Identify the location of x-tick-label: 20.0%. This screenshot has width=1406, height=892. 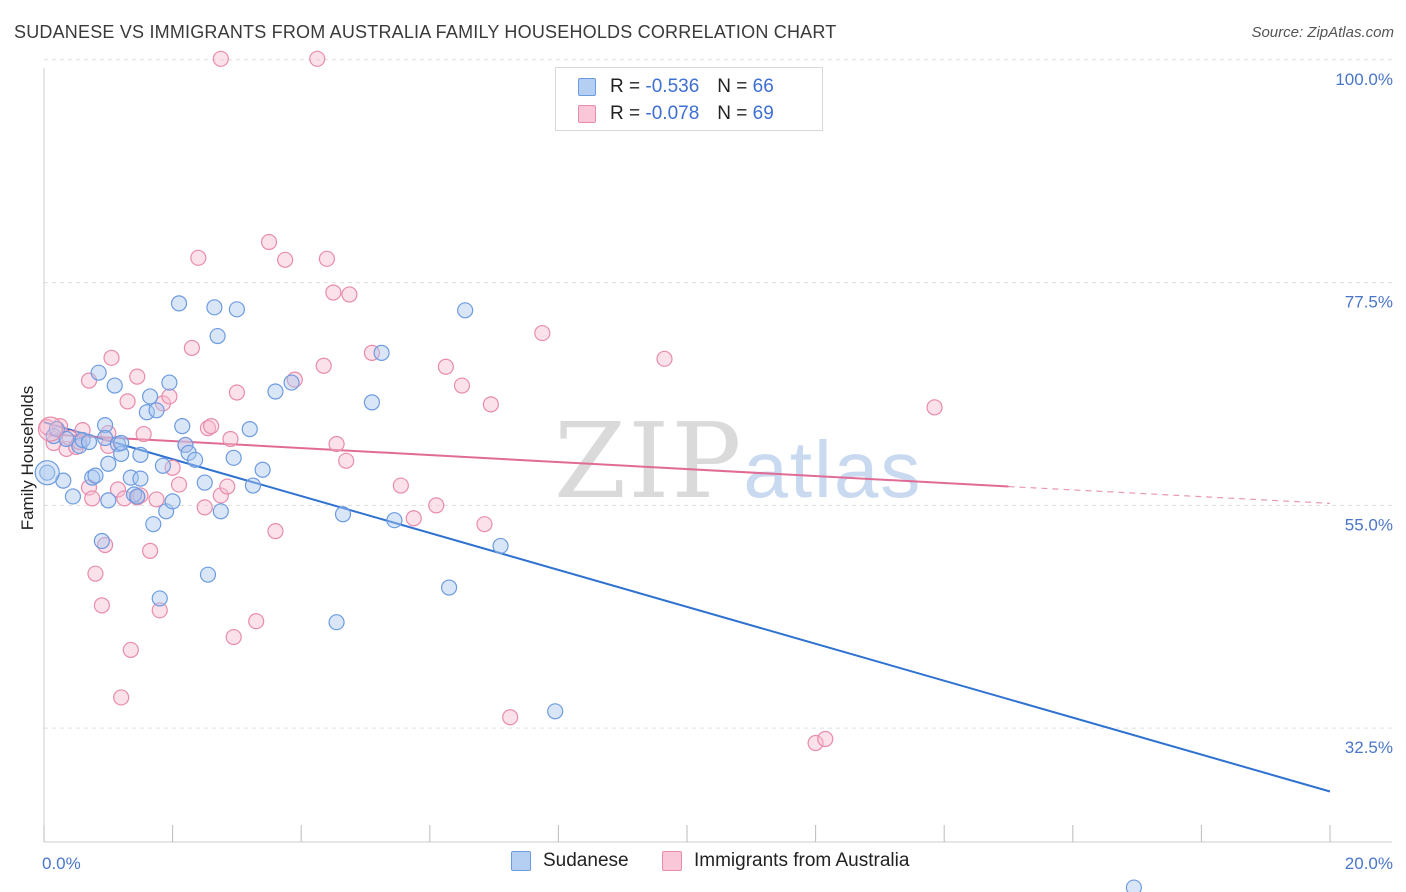
(1369, 863).